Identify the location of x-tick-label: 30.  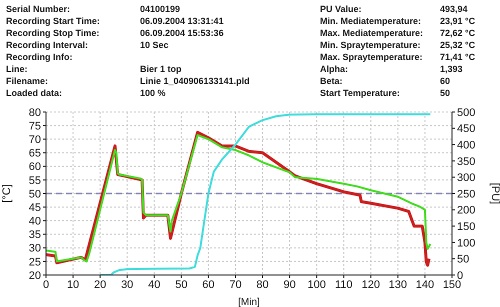
(127, 284).